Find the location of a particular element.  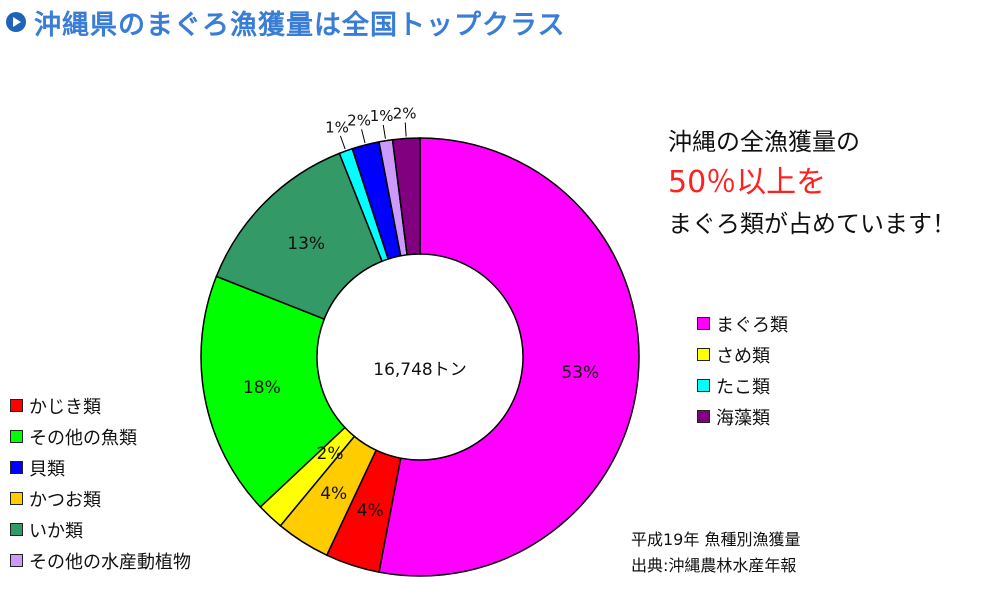

legend-item: たこ類 is located at coordinates (742, 385).